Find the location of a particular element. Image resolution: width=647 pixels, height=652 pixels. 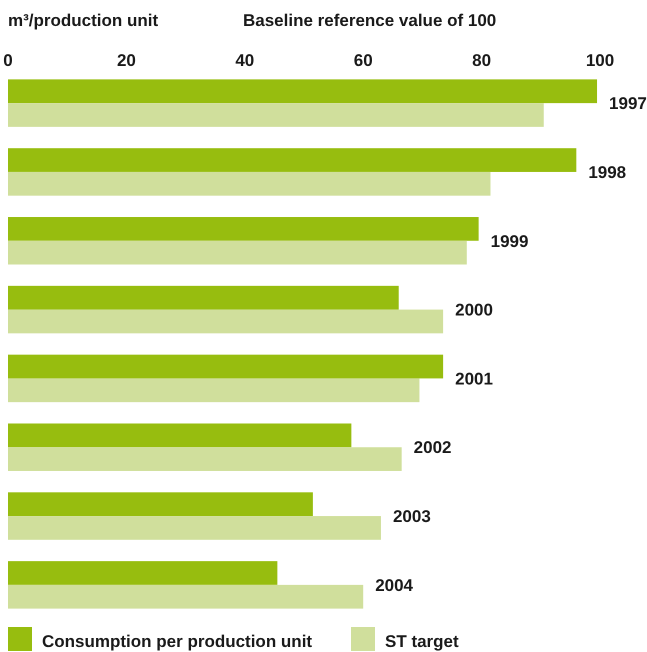

y-tick-label: 1997 is located at coordinates (628, 104).